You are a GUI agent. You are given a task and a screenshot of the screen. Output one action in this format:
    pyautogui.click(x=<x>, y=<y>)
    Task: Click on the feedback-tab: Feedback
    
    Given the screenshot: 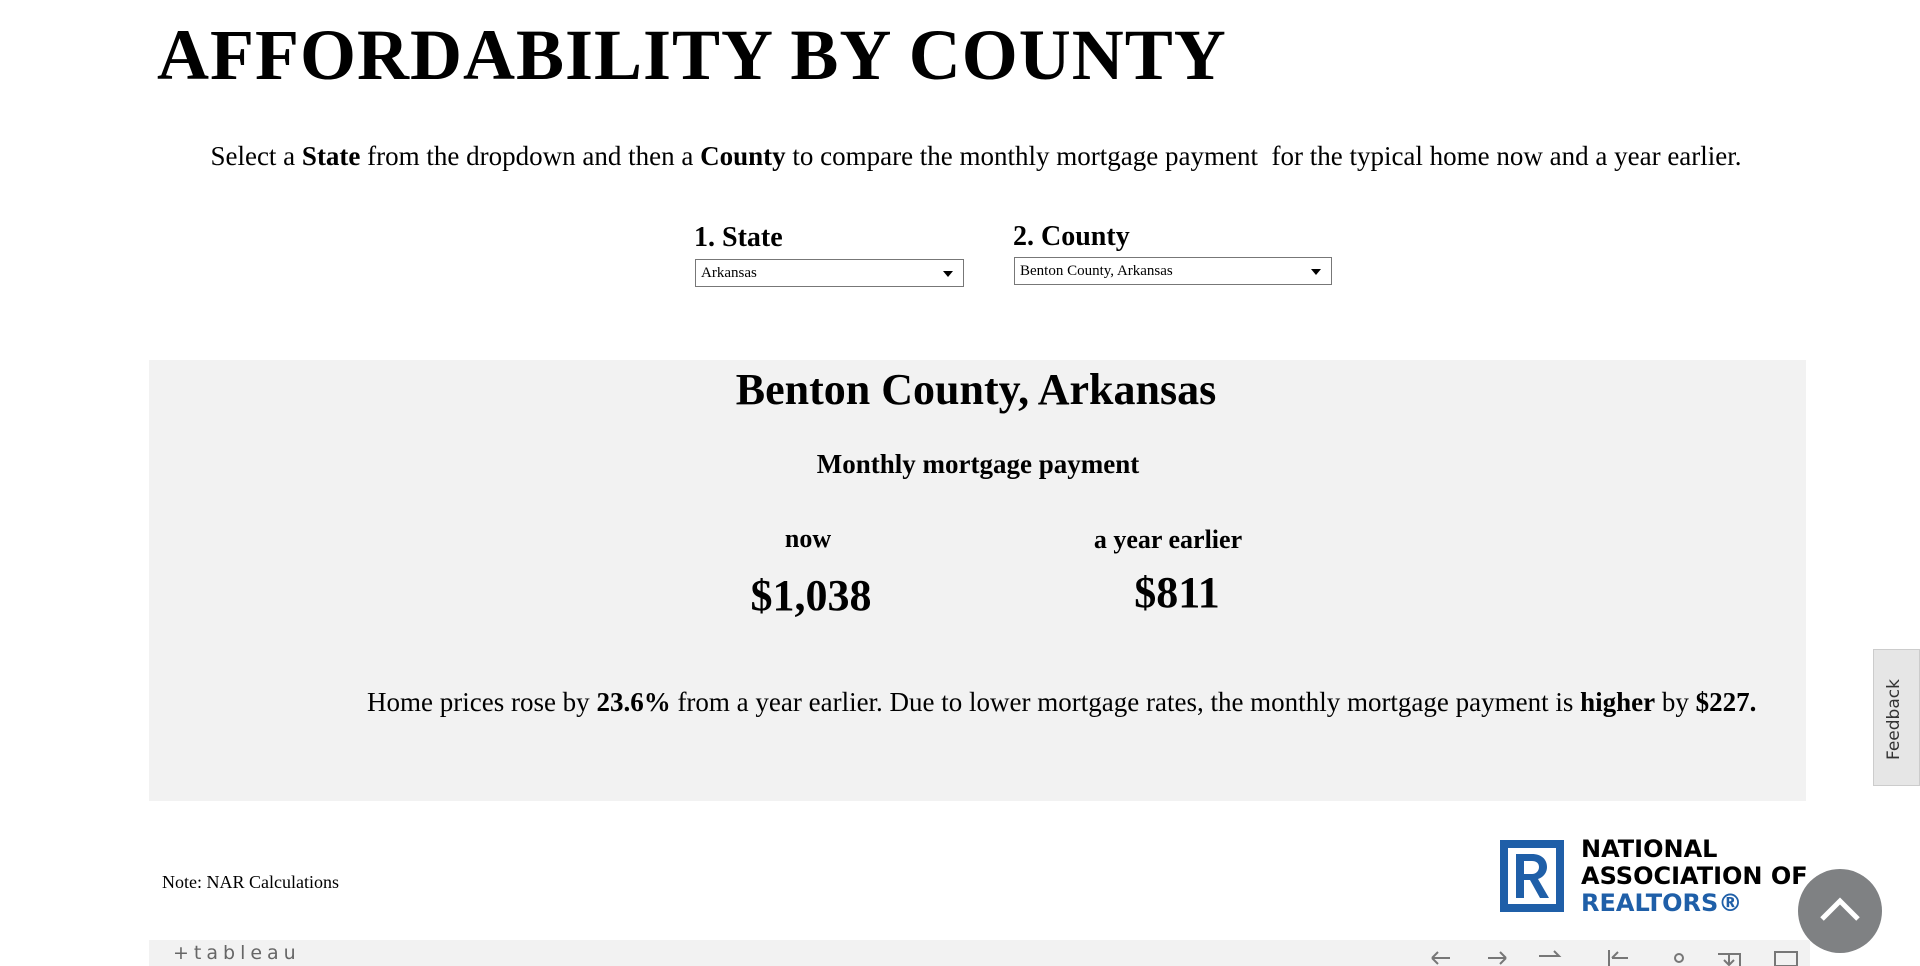 What is the action you would take?
    pyautogui.click(x=1896, y=717)
    